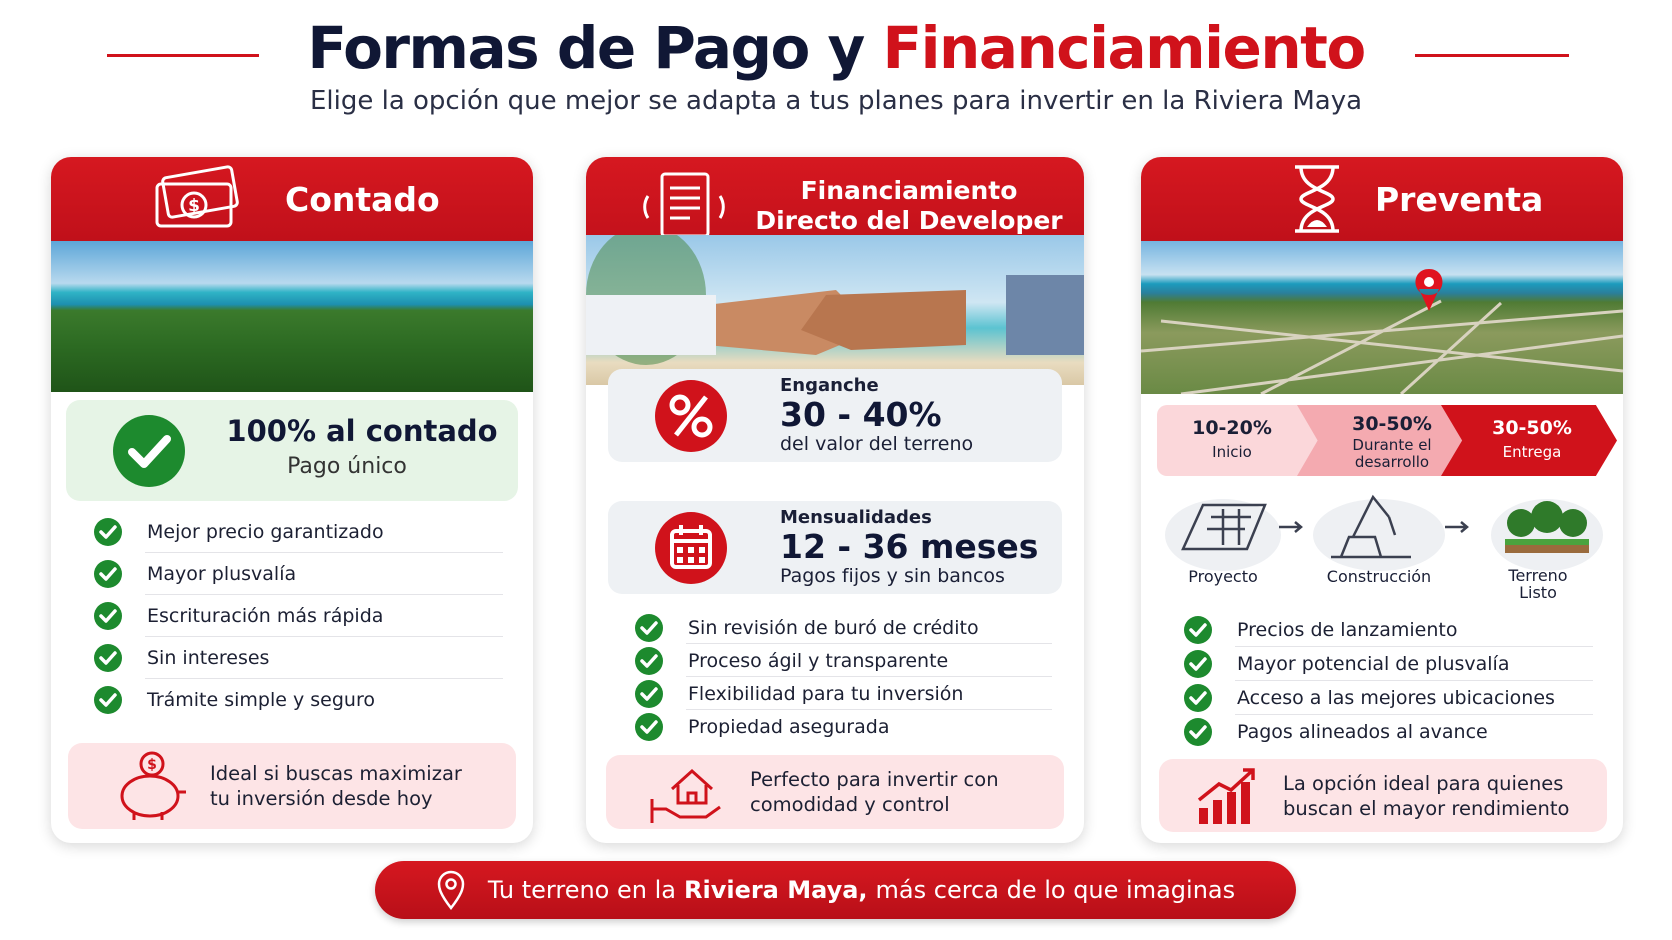 This screenshot has height=940, width=1672. I want to click on highlight-box: 100% al contado Pago único, so click(292, 450).